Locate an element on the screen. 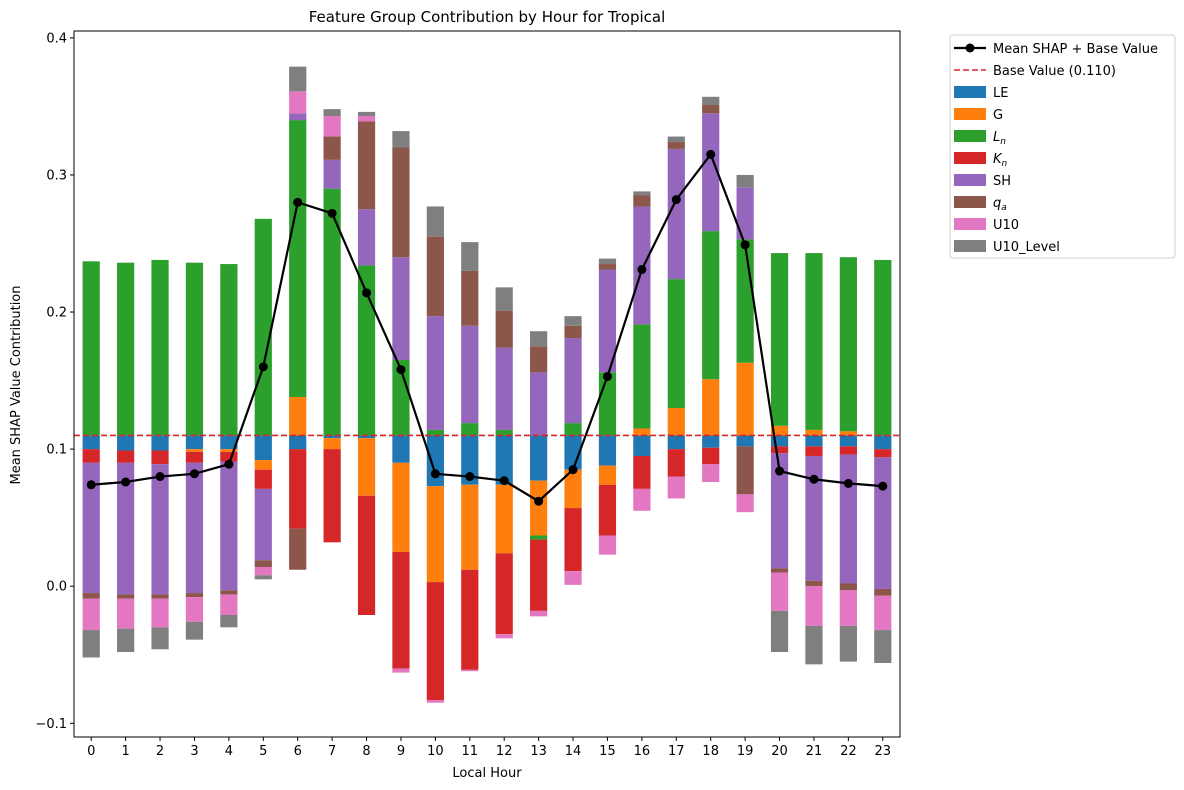 The image size is (1184, 790). bar-u10-level-h5 is located at coordinates (263, 577).